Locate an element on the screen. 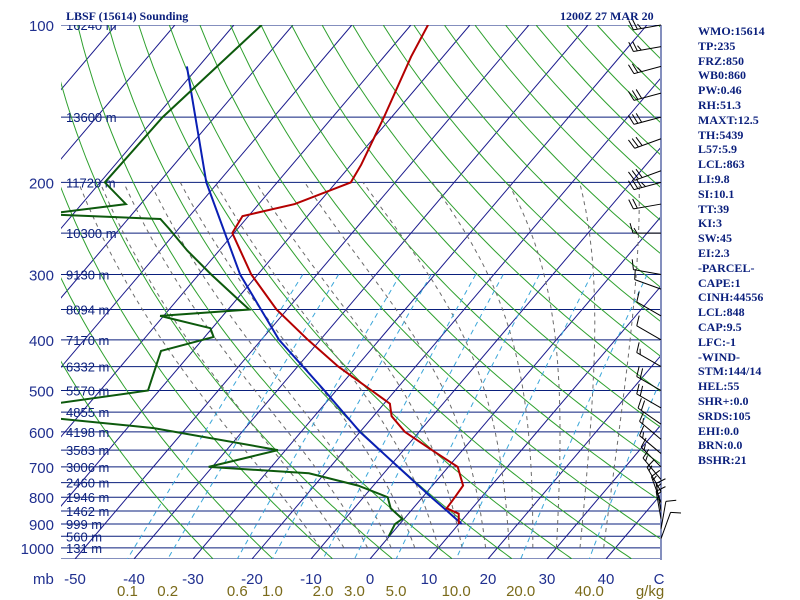 This screenshot has width=800, height=600. mixing-ratio-label: 5.0 is located at coordinates (396, 591).